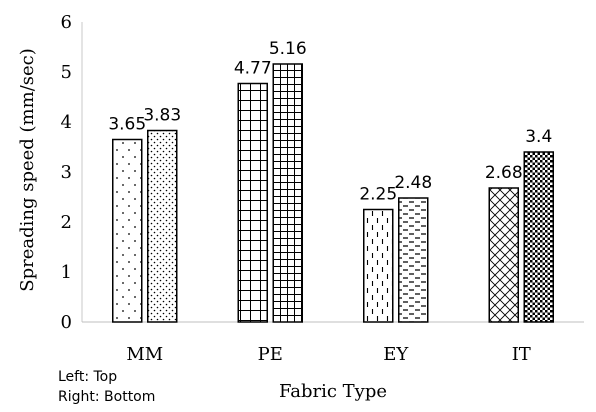  What do you see at coordinates (288, 49) in the screenshot?
I see `data-label: 5.16` at bounding box center [288, 49].